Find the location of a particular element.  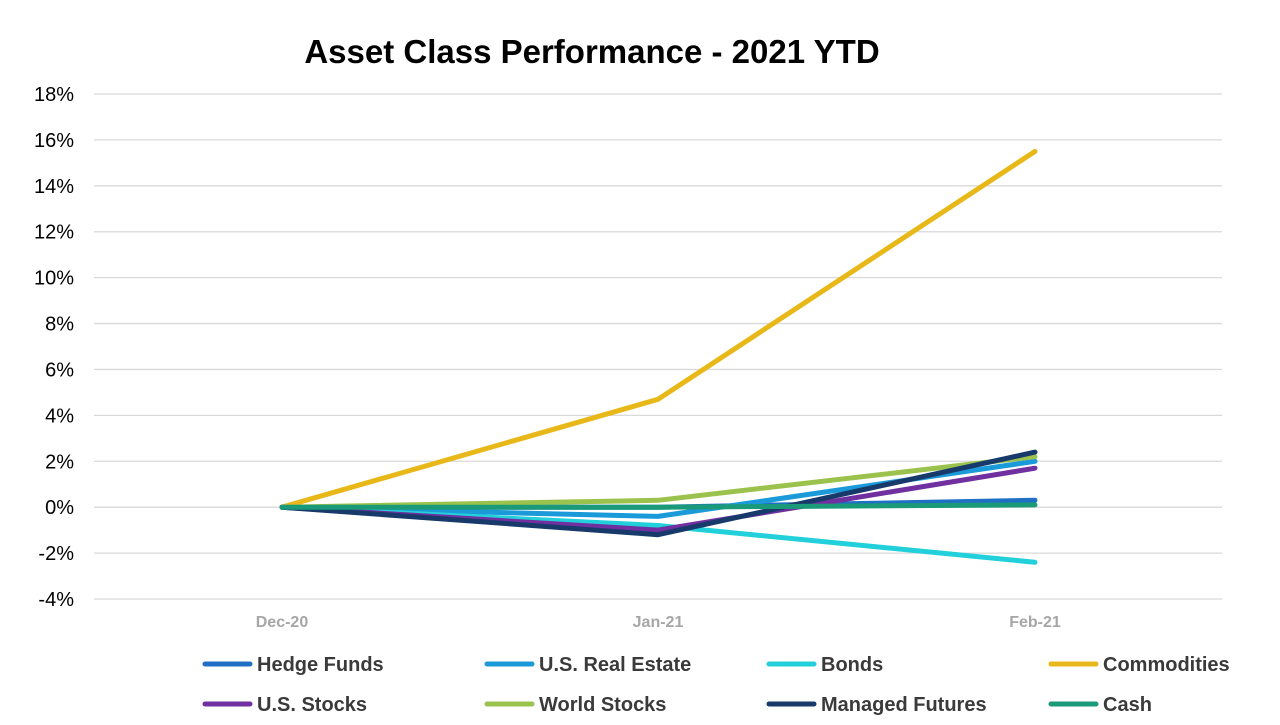

y-tick-label: 10% is located at coordinates (54, 279).